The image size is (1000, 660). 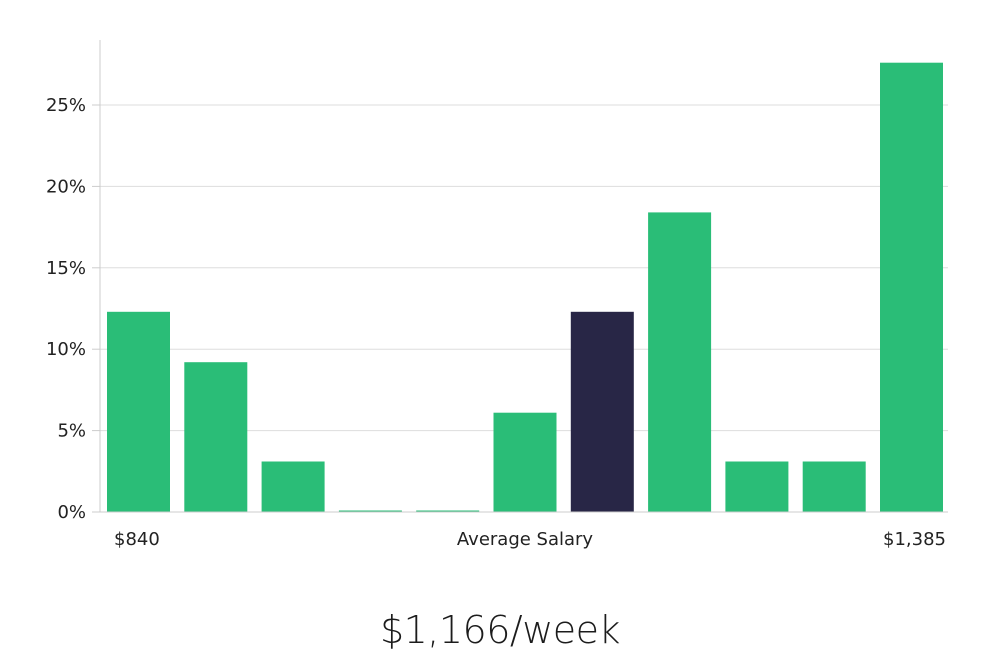 What do you see at coordinates (66, 186) in the screenshot?
I see `y-tick-label: 20%` at bounding box center [66, 186].